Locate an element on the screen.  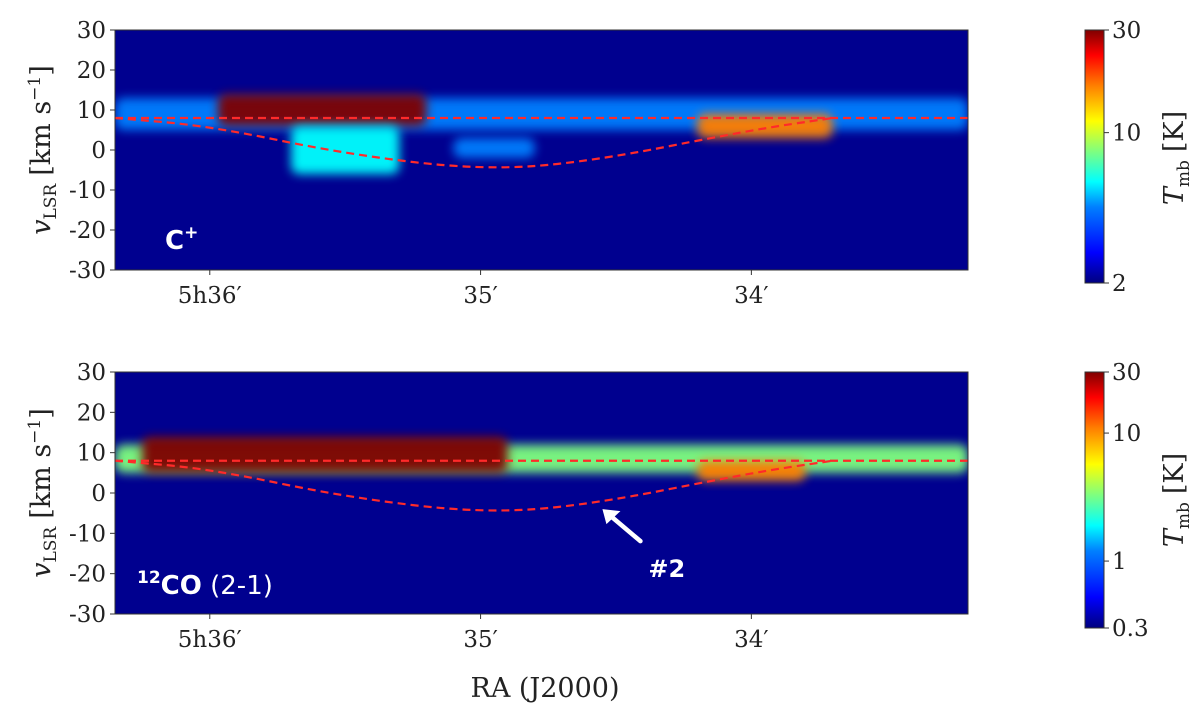
panel-label-main: C is located at coordinates (174, 241).